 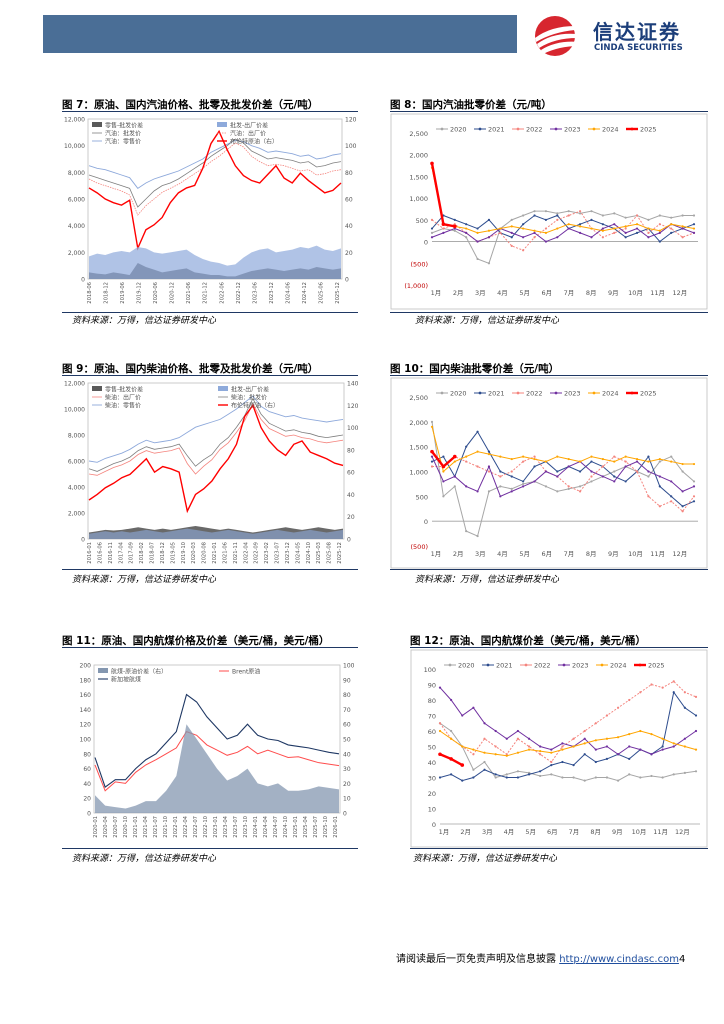 What do you see at coordinates (206, 293) in the screenshot?
I see `f7-xtick-label: 2021-12` at bounding box center [206, 293].